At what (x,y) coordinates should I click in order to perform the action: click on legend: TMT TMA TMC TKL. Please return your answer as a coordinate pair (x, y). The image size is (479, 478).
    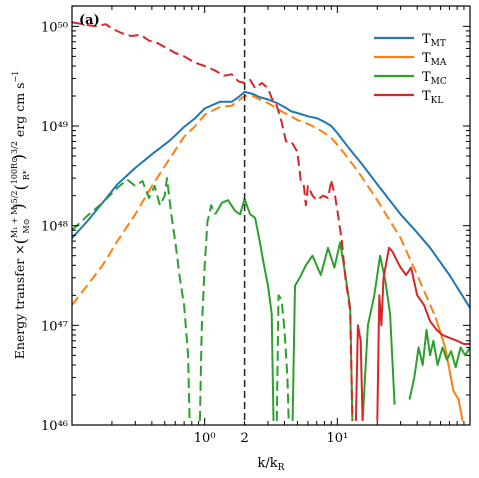
    Looking at the image, I should click on (410, 69).